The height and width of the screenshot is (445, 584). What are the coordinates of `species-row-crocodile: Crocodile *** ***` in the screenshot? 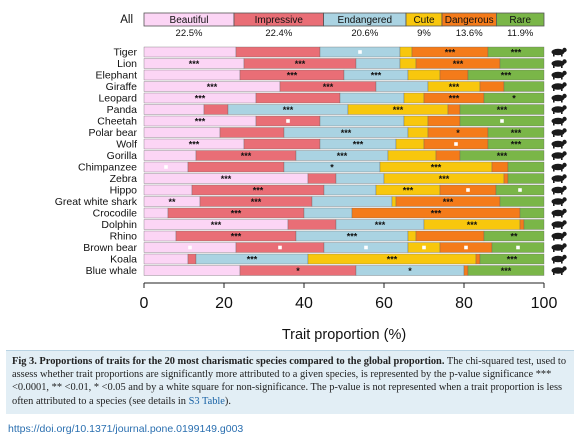 It's located at (319, 213).